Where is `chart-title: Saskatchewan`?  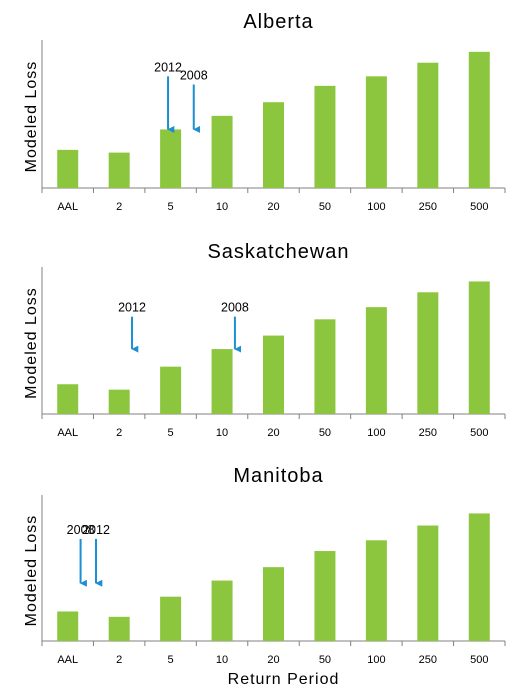
chart-title: Saskatchewan is located at coordinates (278, 252).